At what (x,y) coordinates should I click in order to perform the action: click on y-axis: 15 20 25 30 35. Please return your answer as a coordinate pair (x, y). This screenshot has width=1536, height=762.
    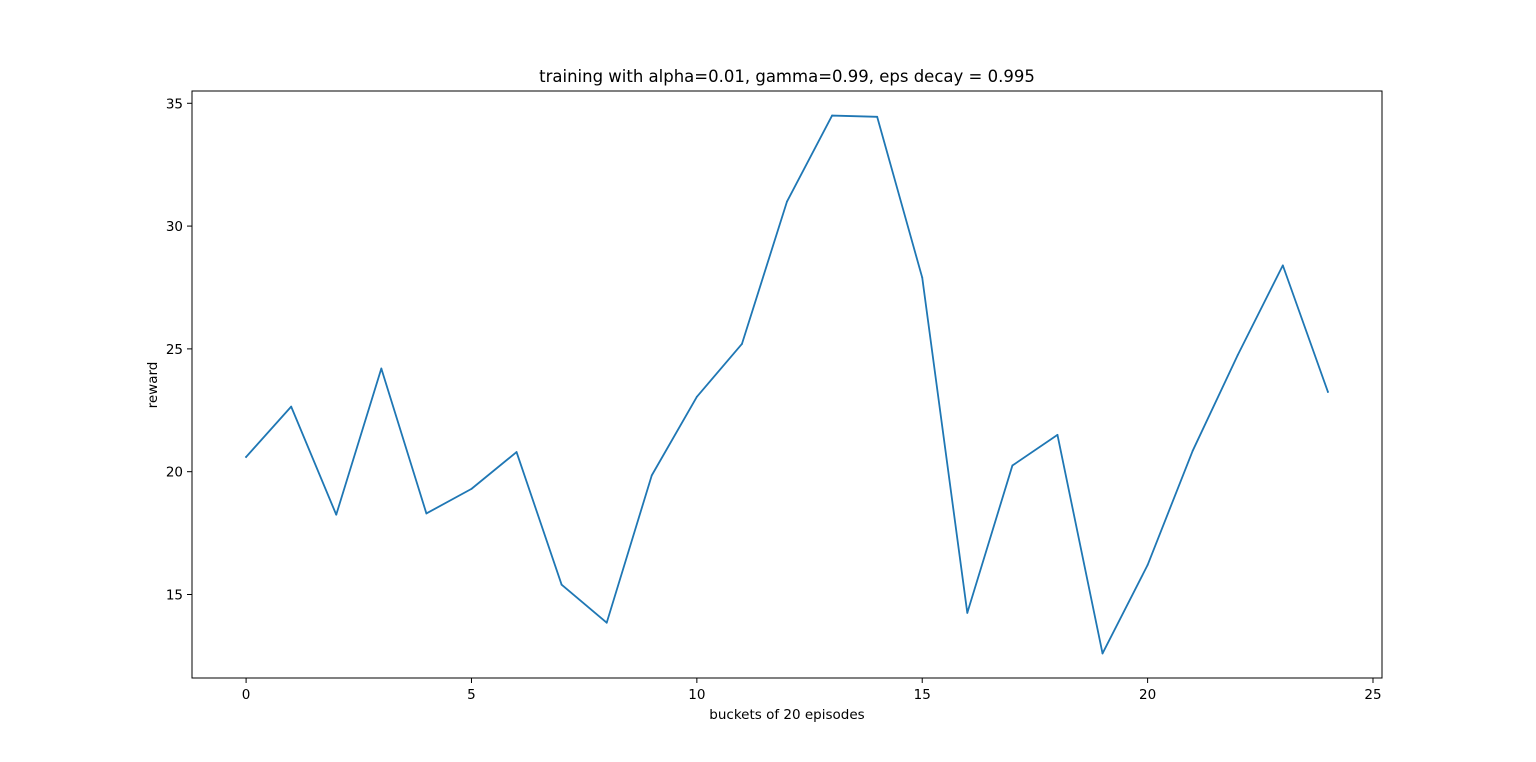
    Looking at the image, I should click on (179, 349).